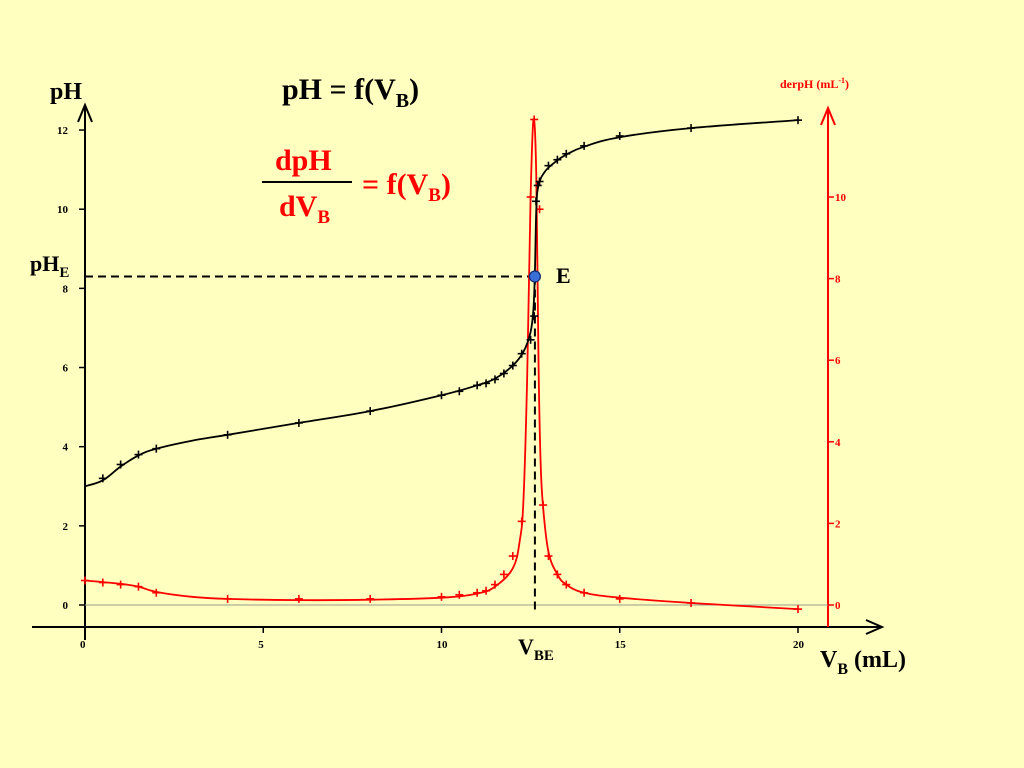  Describe the element at coordinates (66, 92) in the screenshot. I see `ph-axis-label: pH` at that location.